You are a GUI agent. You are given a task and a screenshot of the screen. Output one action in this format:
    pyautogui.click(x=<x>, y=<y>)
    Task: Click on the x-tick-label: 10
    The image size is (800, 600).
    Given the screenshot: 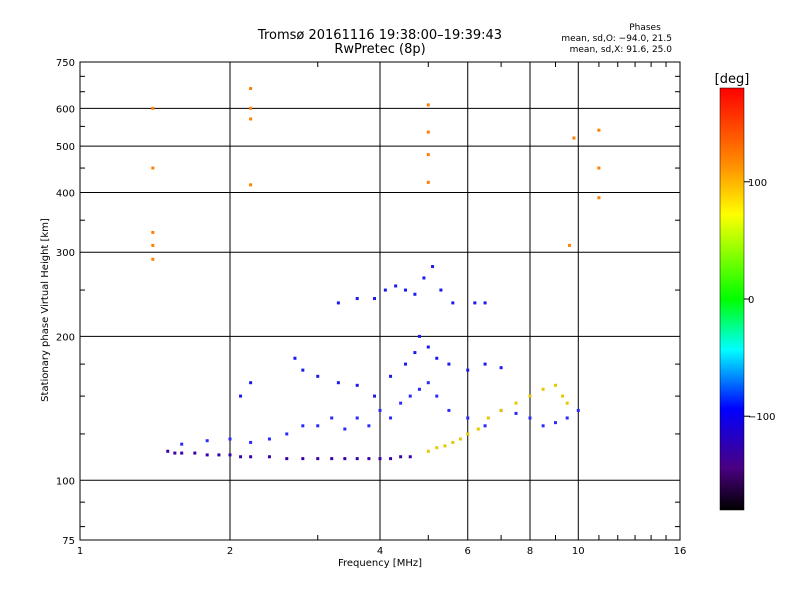 What is the action you would take?
    pyautogui.click(x=578, y=551)
    